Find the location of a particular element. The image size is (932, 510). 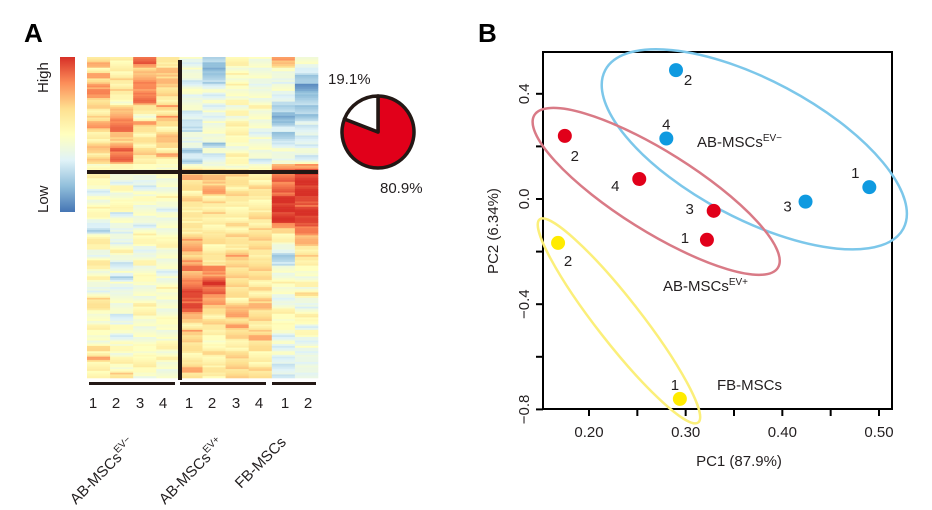

sample-label: 2 is located at coordinates (212, 403).